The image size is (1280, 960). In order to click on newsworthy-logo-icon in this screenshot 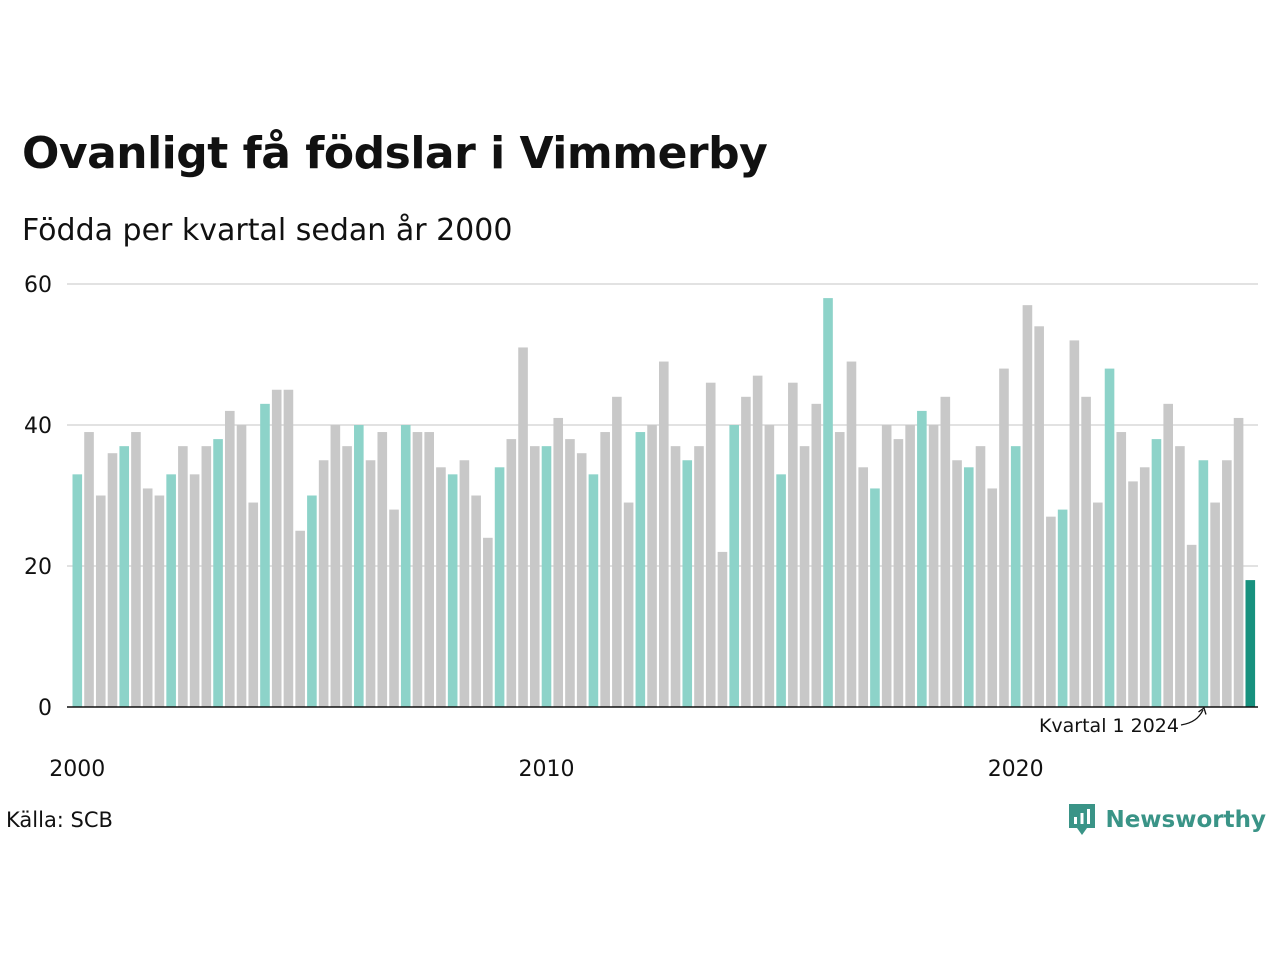, I will do `click(1082, 819)`.